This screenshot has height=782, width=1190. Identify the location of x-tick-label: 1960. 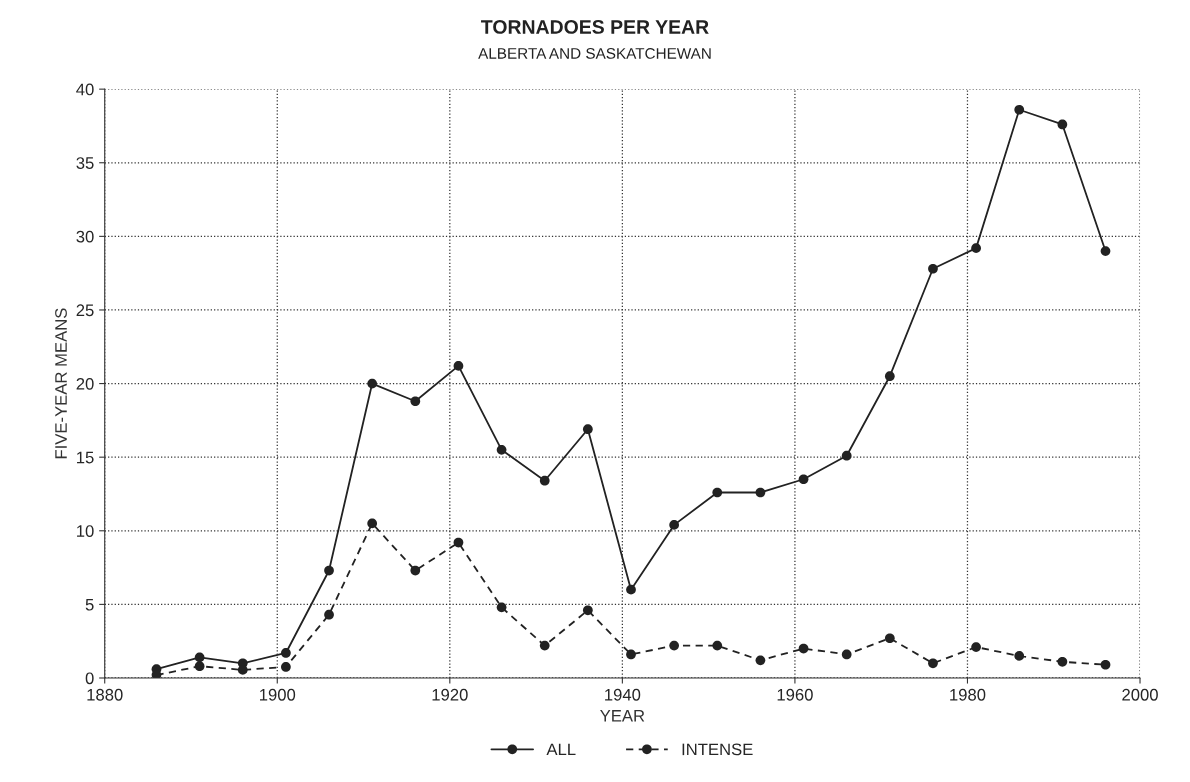
(795, 694).